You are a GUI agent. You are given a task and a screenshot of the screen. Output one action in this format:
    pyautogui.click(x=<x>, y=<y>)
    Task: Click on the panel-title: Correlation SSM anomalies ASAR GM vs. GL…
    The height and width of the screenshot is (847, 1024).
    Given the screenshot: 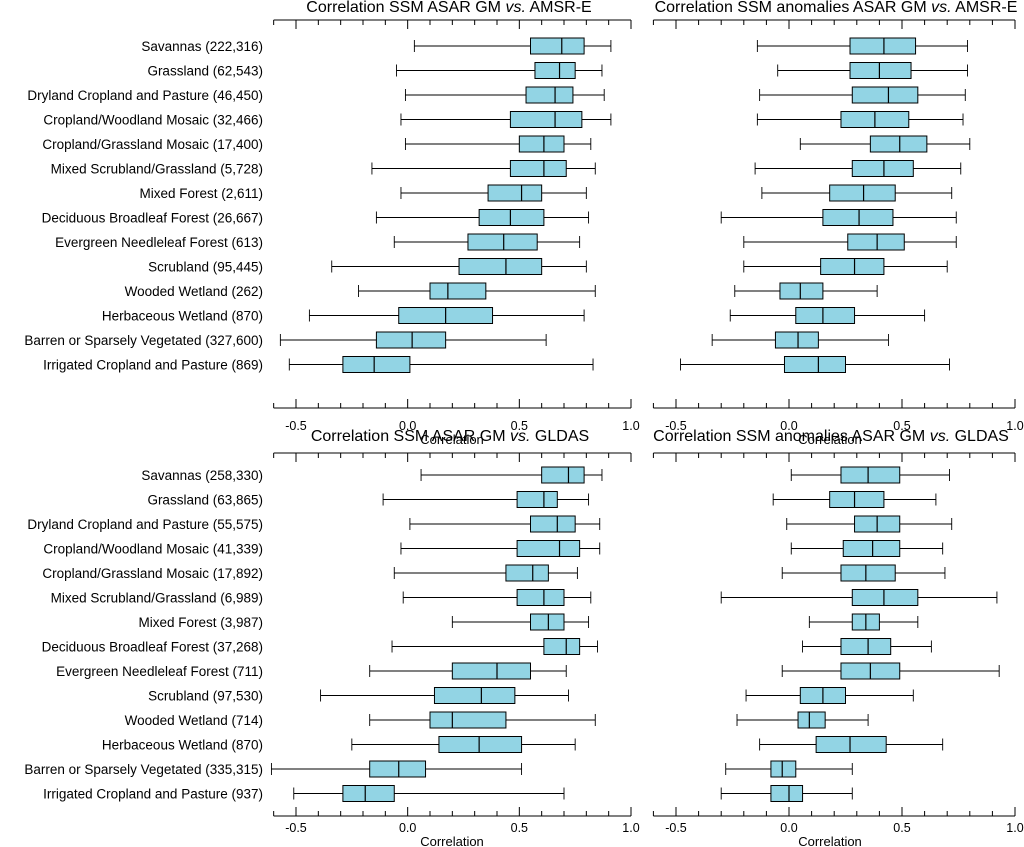 What is the action you would take?
    pyautogui.click(x=831, y=436)
    